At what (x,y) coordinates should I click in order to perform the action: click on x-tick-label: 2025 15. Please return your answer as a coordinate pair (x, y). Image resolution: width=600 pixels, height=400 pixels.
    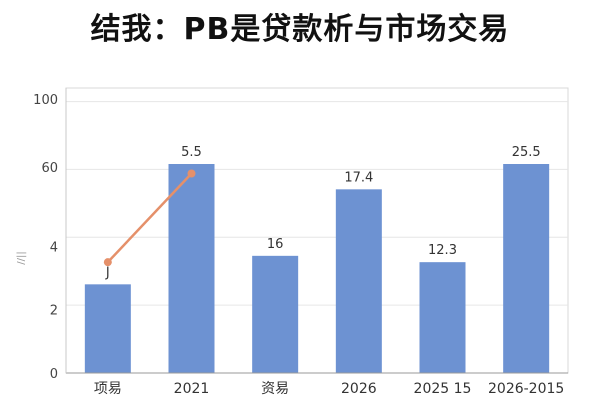
    Looking at the image, I should click on (443, 389).